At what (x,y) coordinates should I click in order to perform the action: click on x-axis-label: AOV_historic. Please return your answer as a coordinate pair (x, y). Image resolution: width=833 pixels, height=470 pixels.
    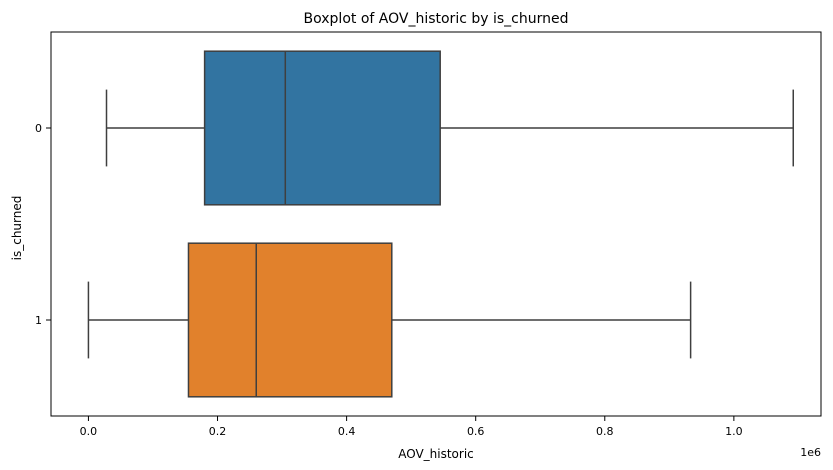
    Looking at the image, I should click on (436, 454).